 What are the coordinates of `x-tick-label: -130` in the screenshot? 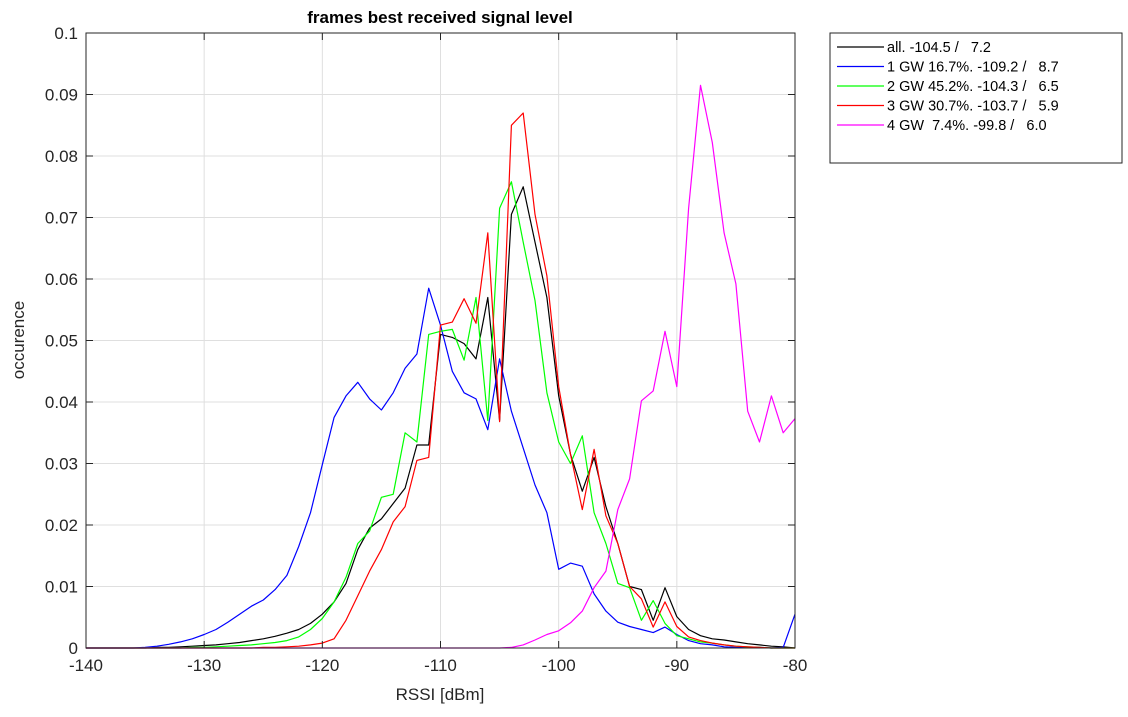 It's located at (204, 665).